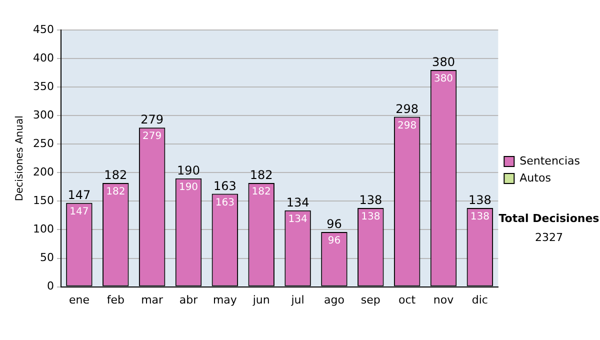  Describe the element at coordinates (79, 212) in the screenshot. I see `data-label: 147` at that location.